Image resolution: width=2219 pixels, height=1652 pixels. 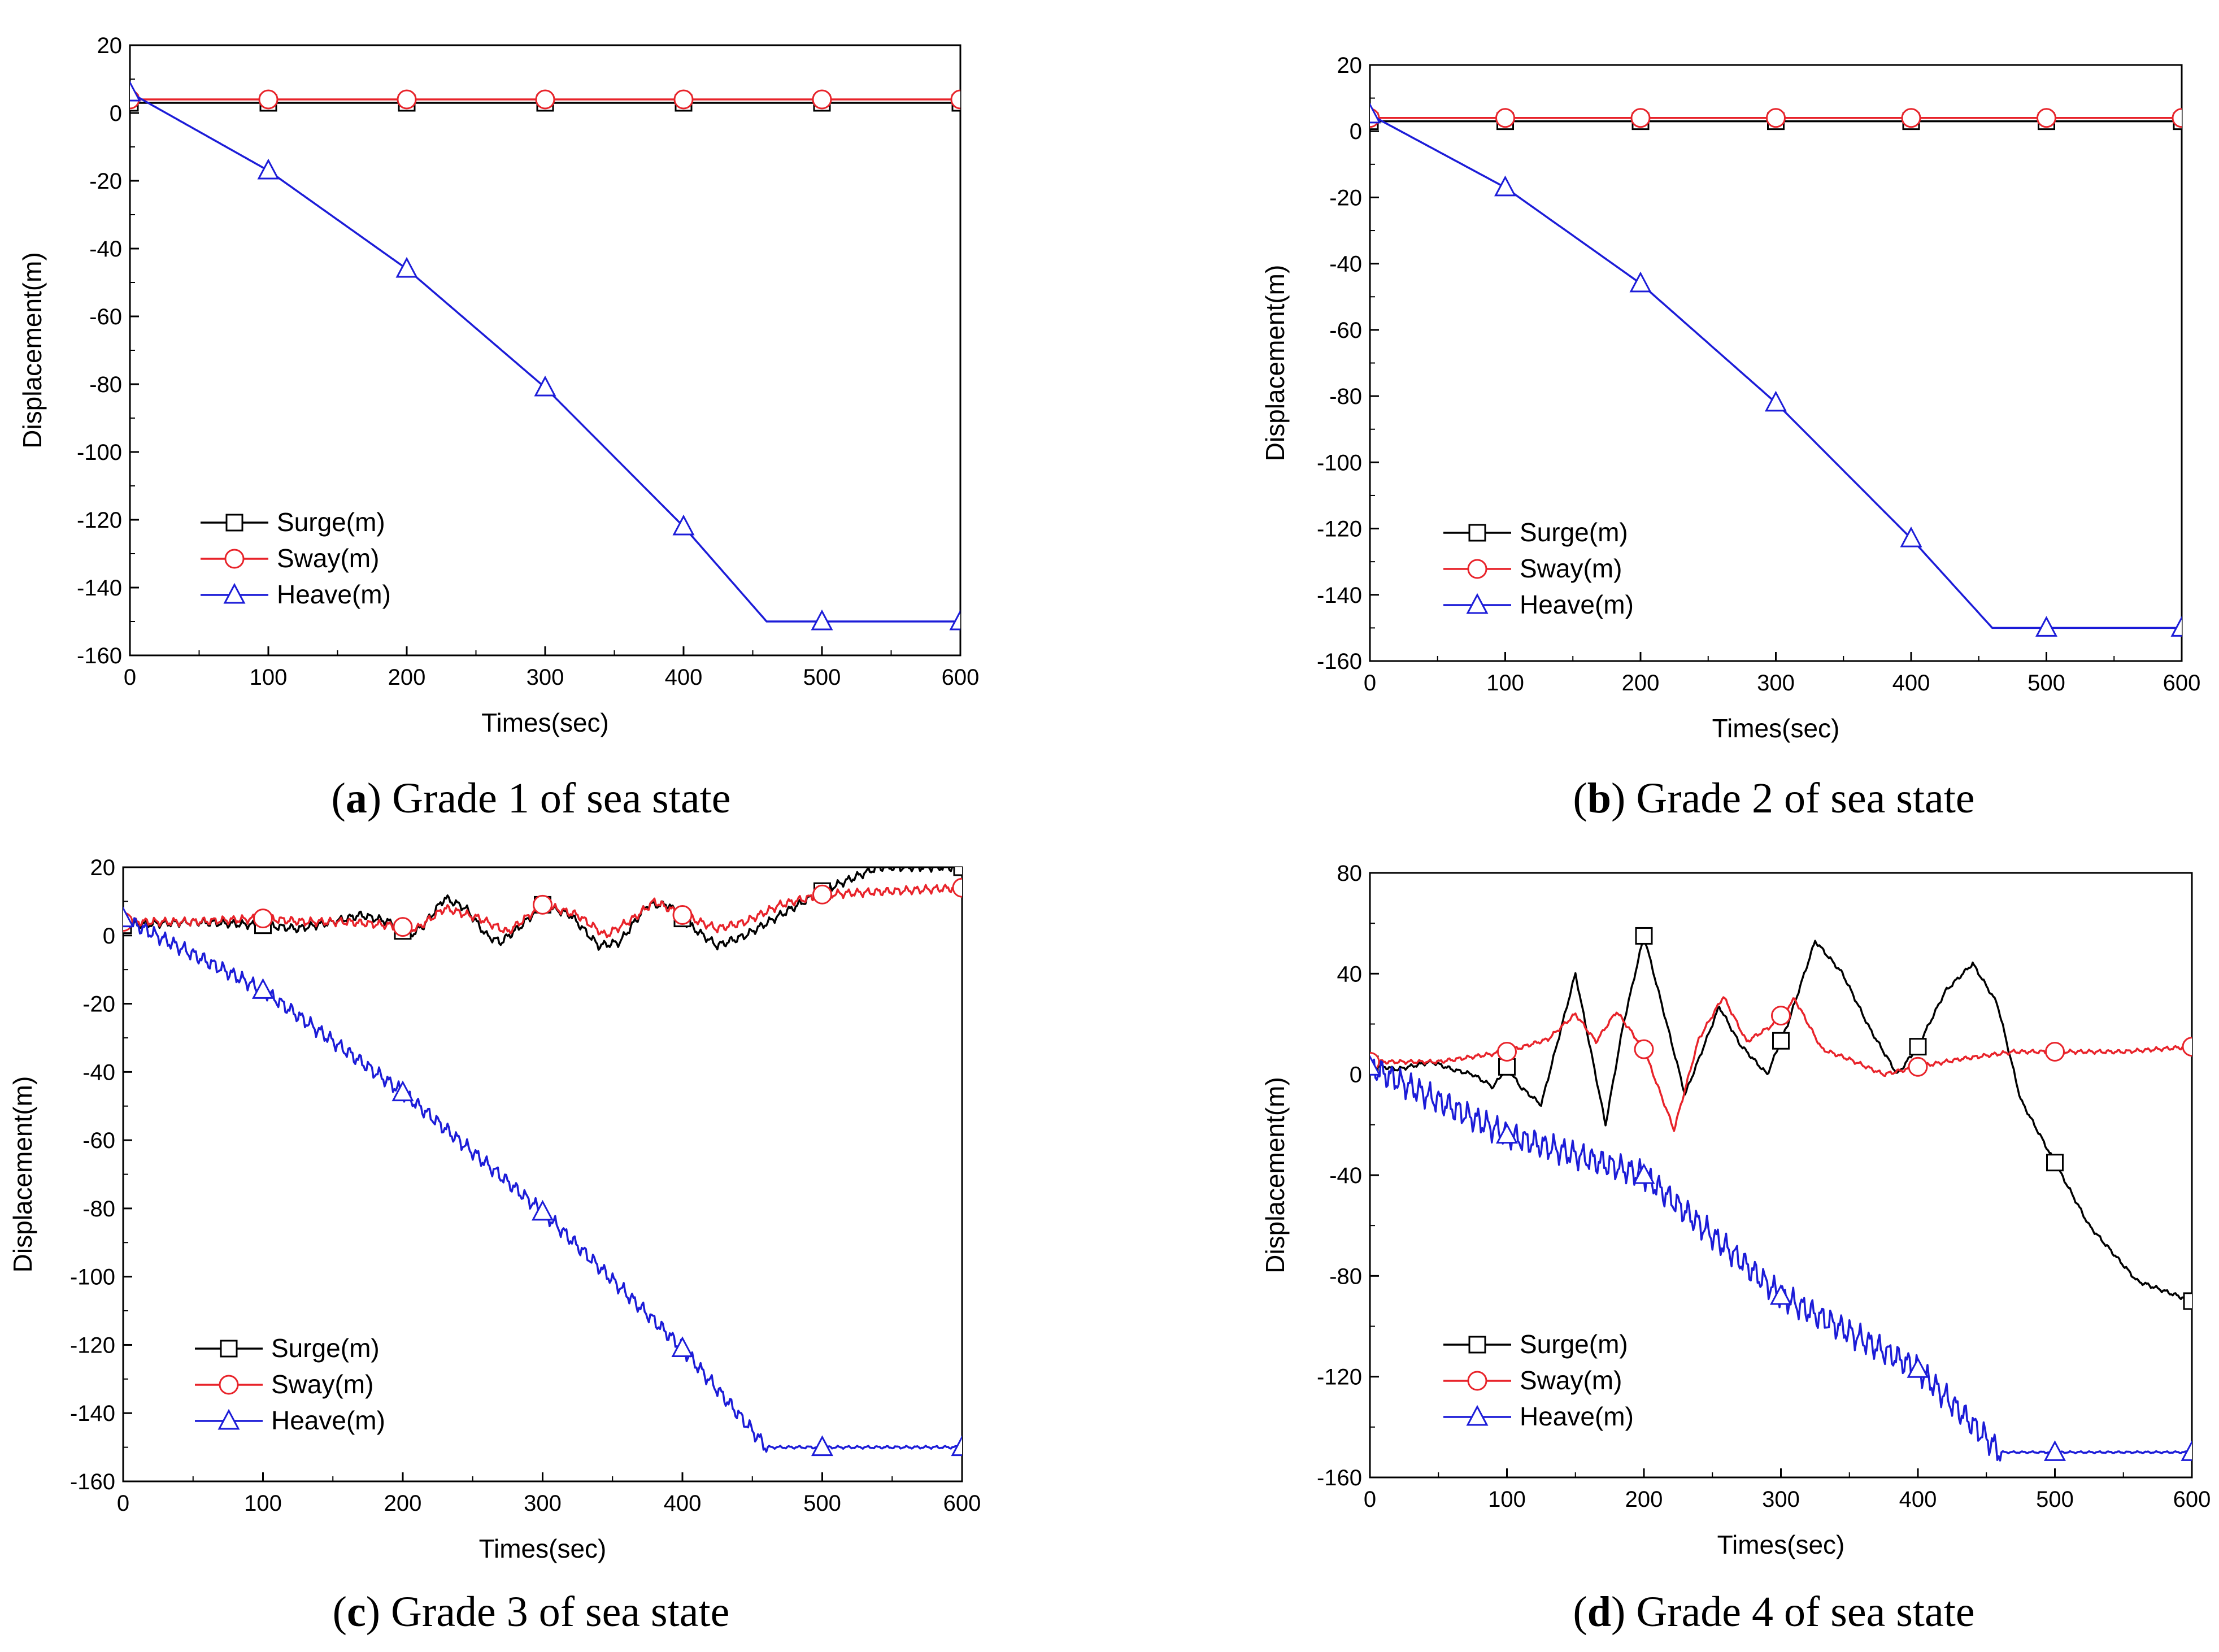 I want to click on caption-text: Grade 3 of sea state, so click(x=555, y=1612).